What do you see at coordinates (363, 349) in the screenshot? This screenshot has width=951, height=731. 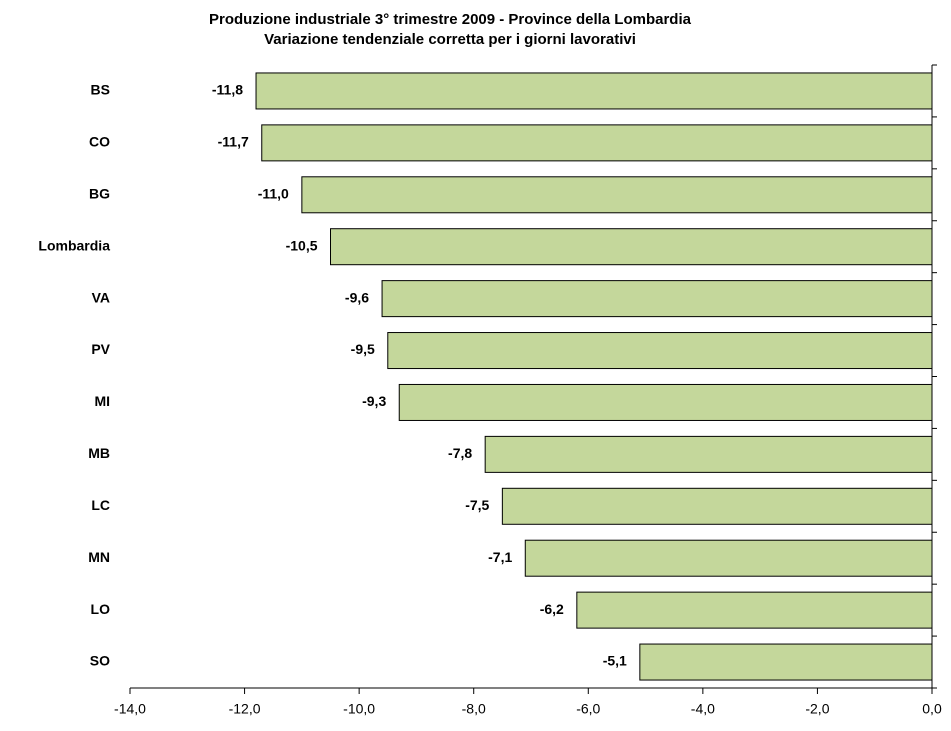 I see `value-label: -9,5` at bounding box center [363, 349].